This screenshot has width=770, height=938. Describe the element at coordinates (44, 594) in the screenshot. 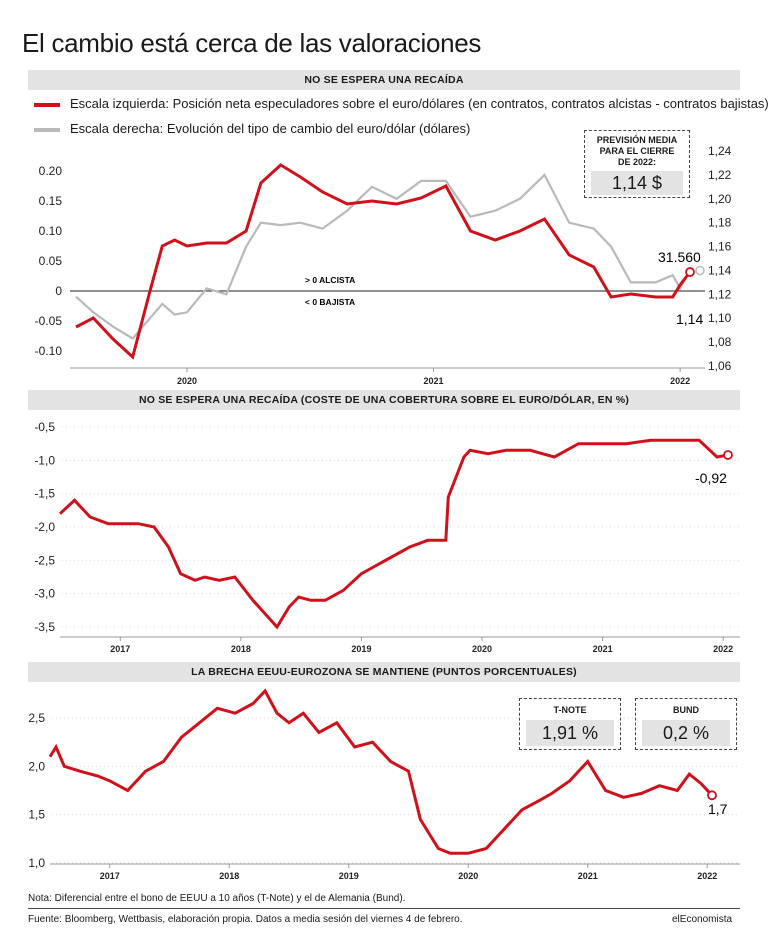

I see `chart2-y-tick: -3,0` at that location.